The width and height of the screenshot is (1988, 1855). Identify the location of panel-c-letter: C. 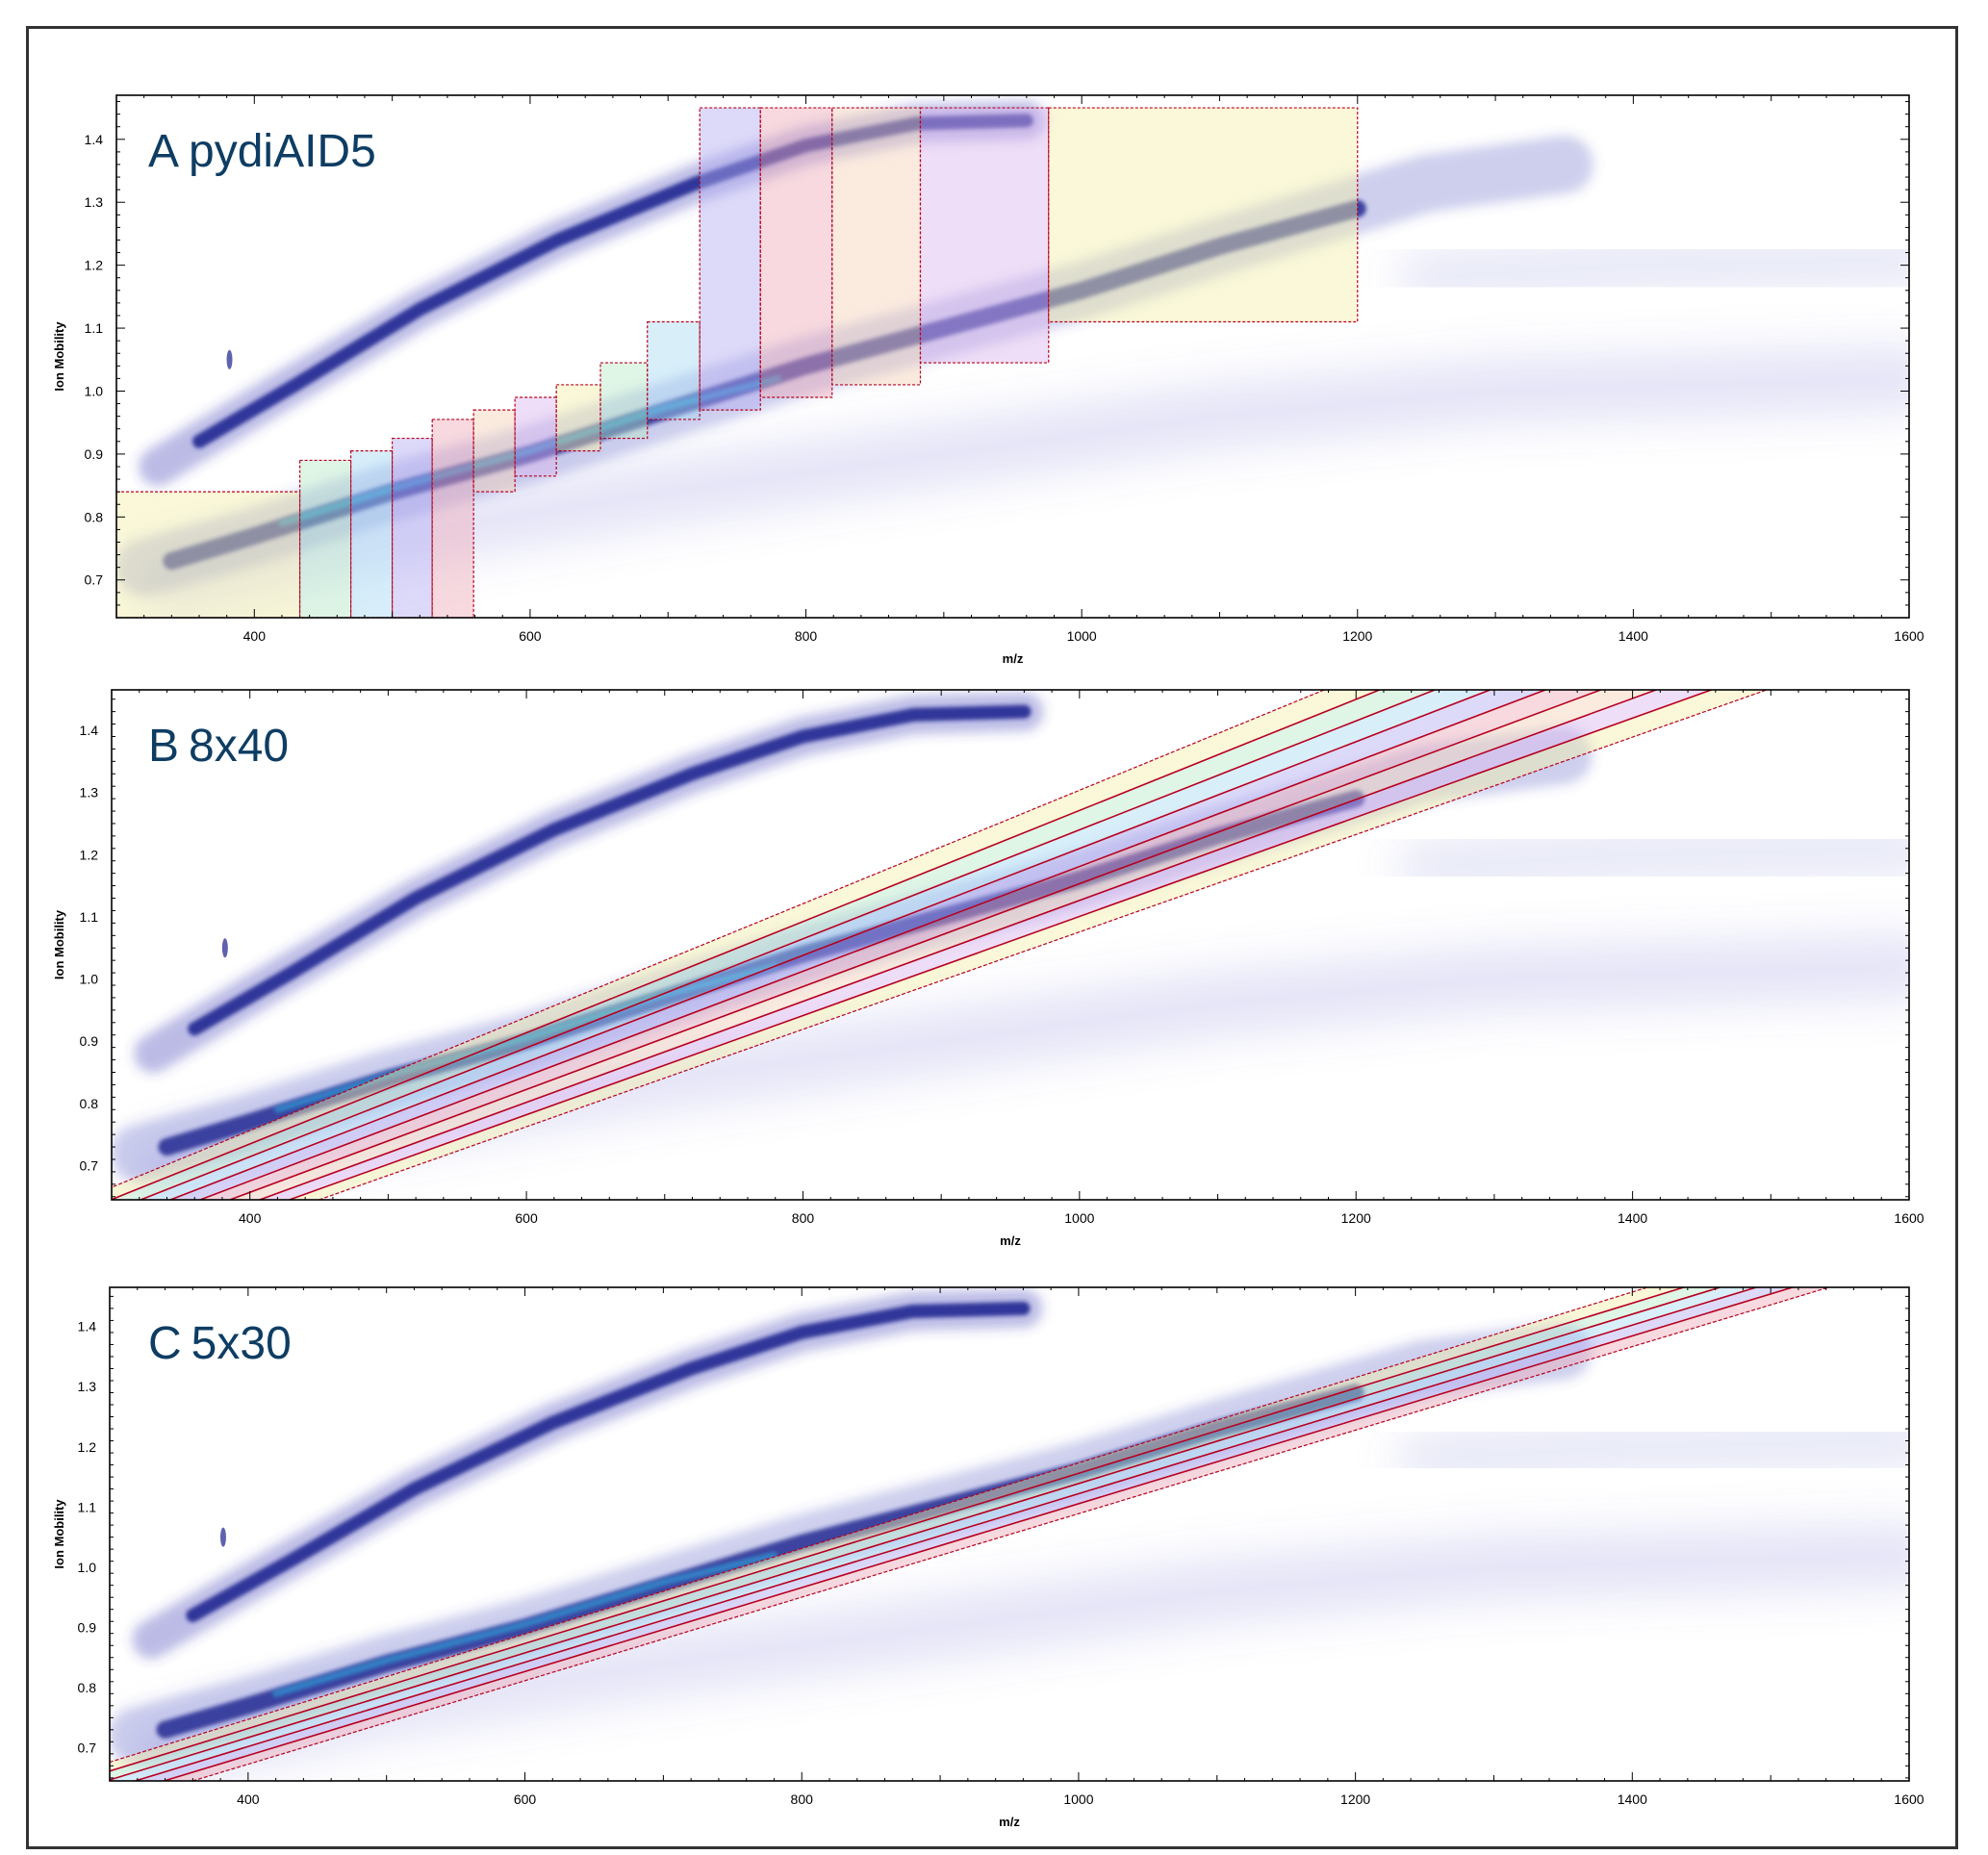
(165, 1344).